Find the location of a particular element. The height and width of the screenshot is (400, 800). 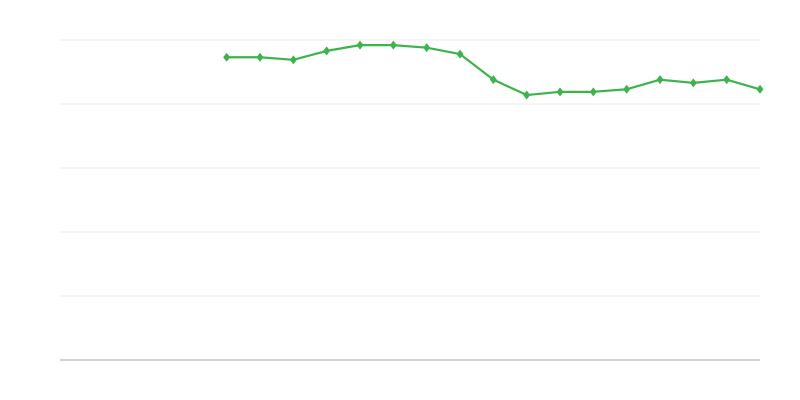

series-group is located at coordinates (493, 70).